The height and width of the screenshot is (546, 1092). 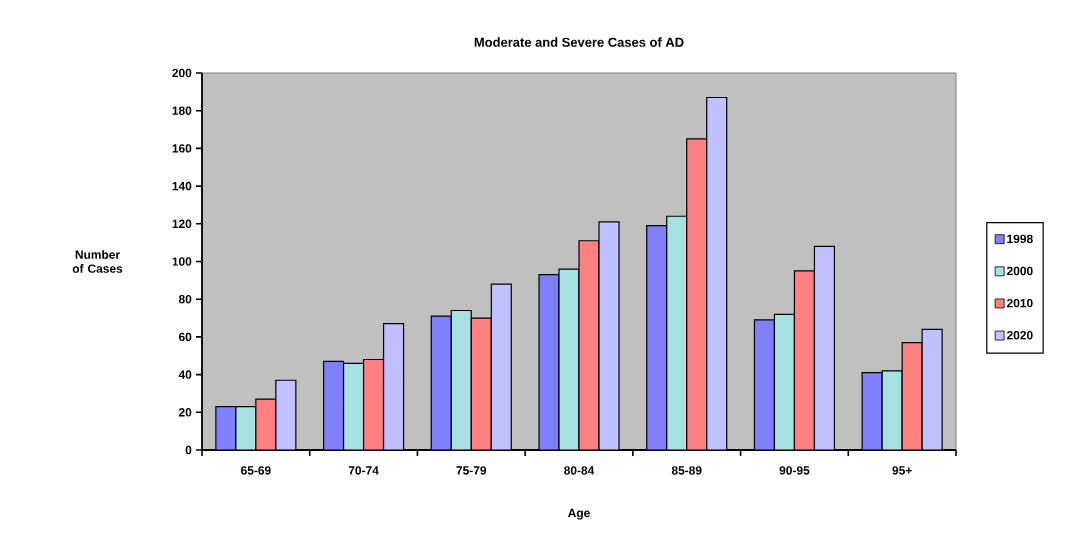 What do you see at coordinates (182, 224) in the screenshot?
I see `y-tick-label: 120` at bounding box center [182, 224].